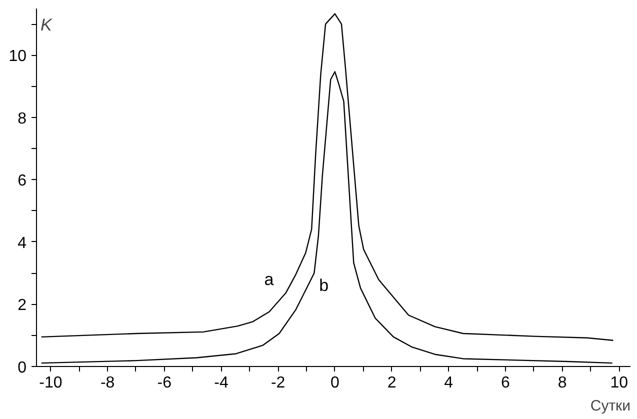  Describe the element at coordinates (278, 383) in the screenshot. I see `x-tick-label: -2` at that location.